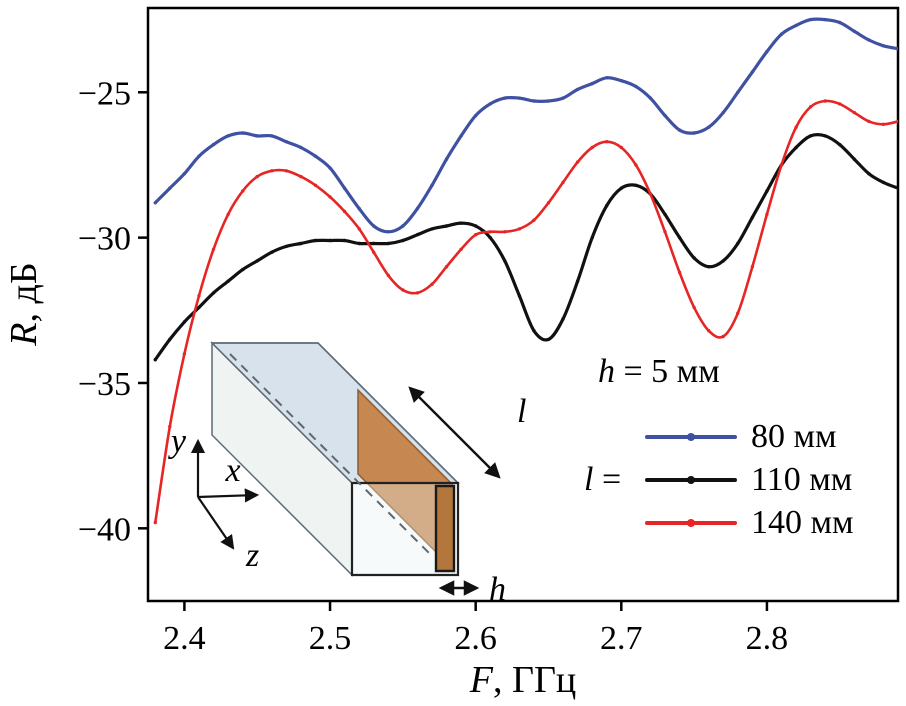 The height and width of the screenshot is (706, 906). What do you see at coordinates (330, 638) in the screenshot?
I see `x-tick-label: 2.5` at bounding box center [330, 638].